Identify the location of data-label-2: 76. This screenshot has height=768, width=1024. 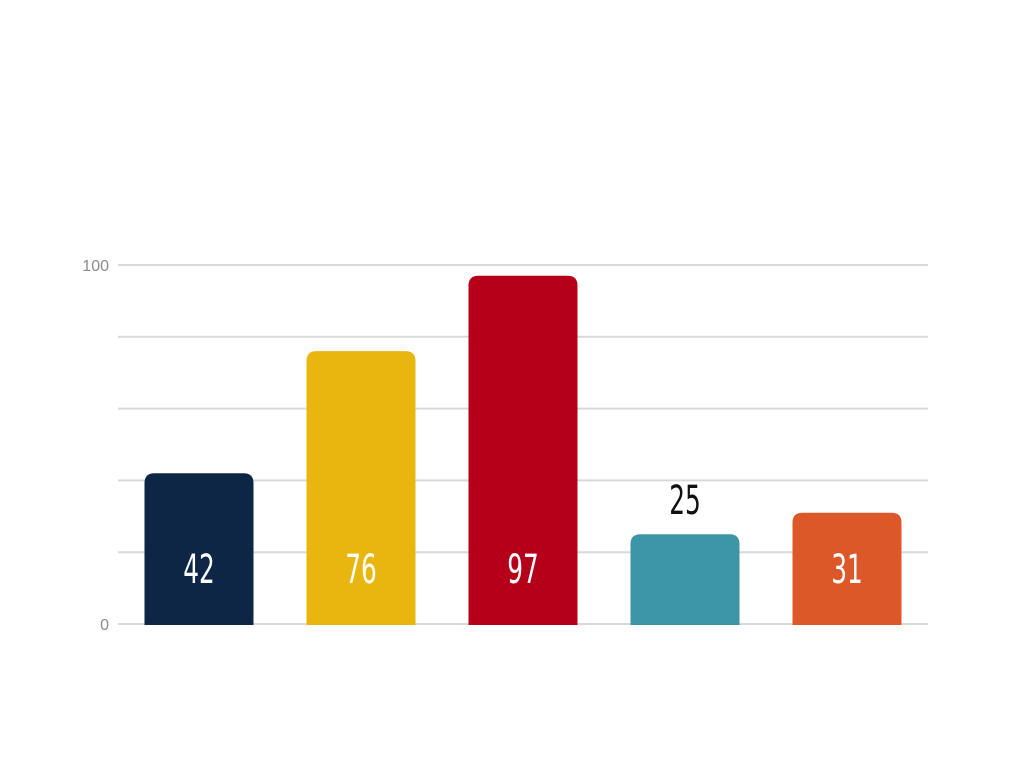
(361, 569).